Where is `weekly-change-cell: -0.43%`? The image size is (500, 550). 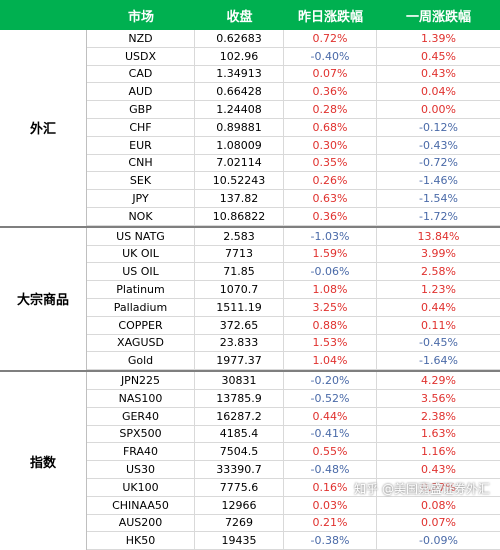
weekly-change-cell: -0.43% is located at coordinates (438, 145).